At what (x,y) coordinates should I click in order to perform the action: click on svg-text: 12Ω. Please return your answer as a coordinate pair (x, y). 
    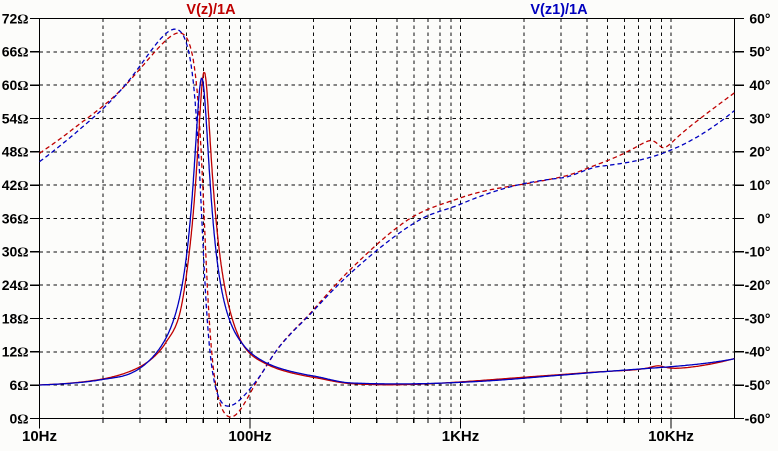
    Looking at the image, I should click on (15, 352).